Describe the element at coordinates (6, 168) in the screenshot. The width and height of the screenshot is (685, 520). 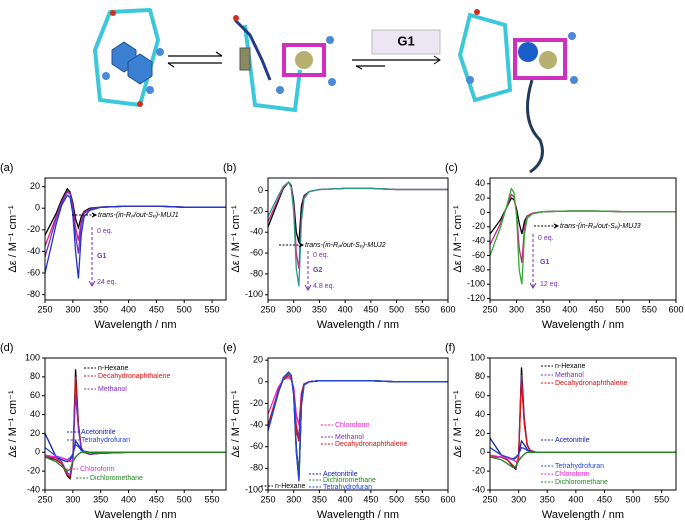
I see `panel-label: (a)` at that location.